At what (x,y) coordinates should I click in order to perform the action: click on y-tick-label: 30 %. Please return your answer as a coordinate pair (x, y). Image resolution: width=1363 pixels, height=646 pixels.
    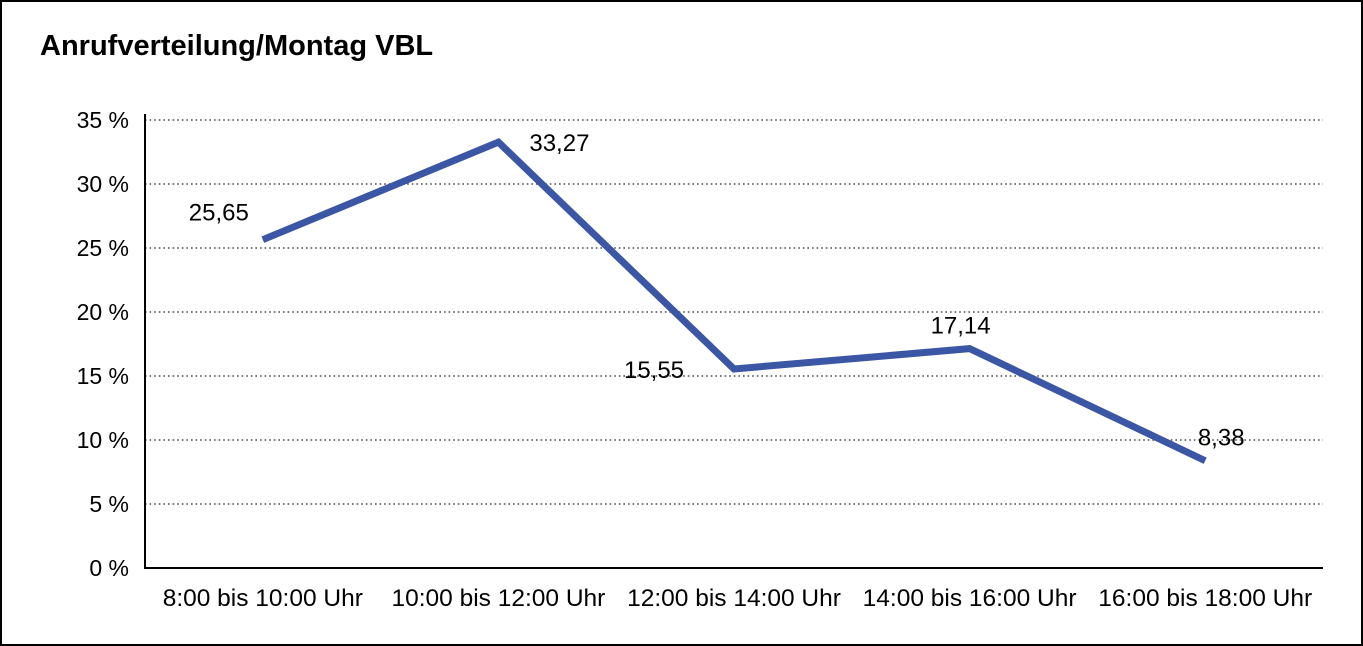
    Looking at the image, I should click on (103, 184).